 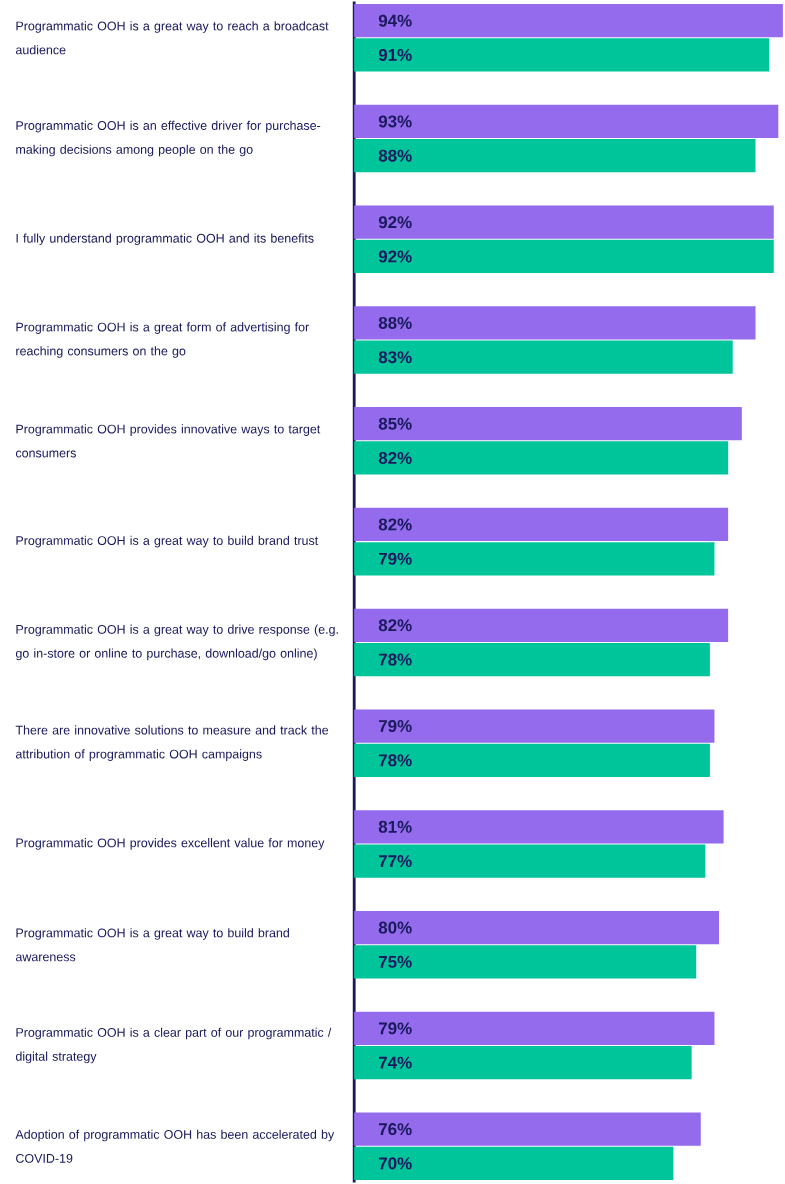 What do you see at coordinates (395, 961) in the screenshot?
I see `data-label: 75%` at bounding box center [395, 961].